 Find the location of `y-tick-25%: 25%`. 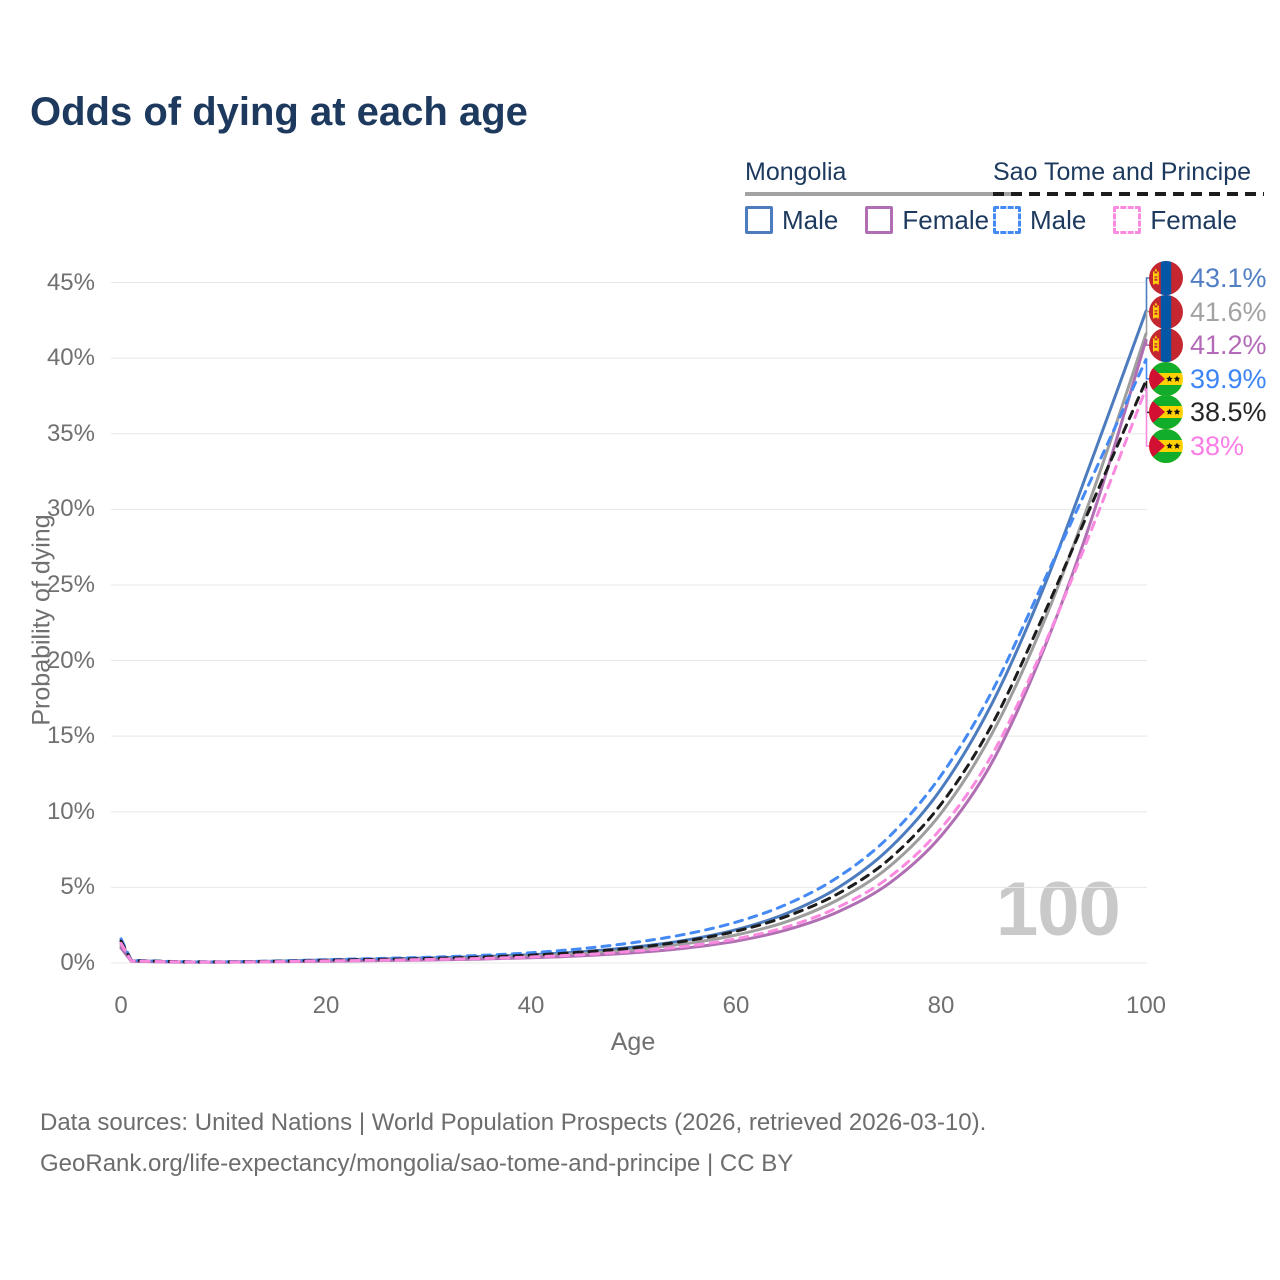

y-tick-25%: 25% is located at coordinates (70, 584).